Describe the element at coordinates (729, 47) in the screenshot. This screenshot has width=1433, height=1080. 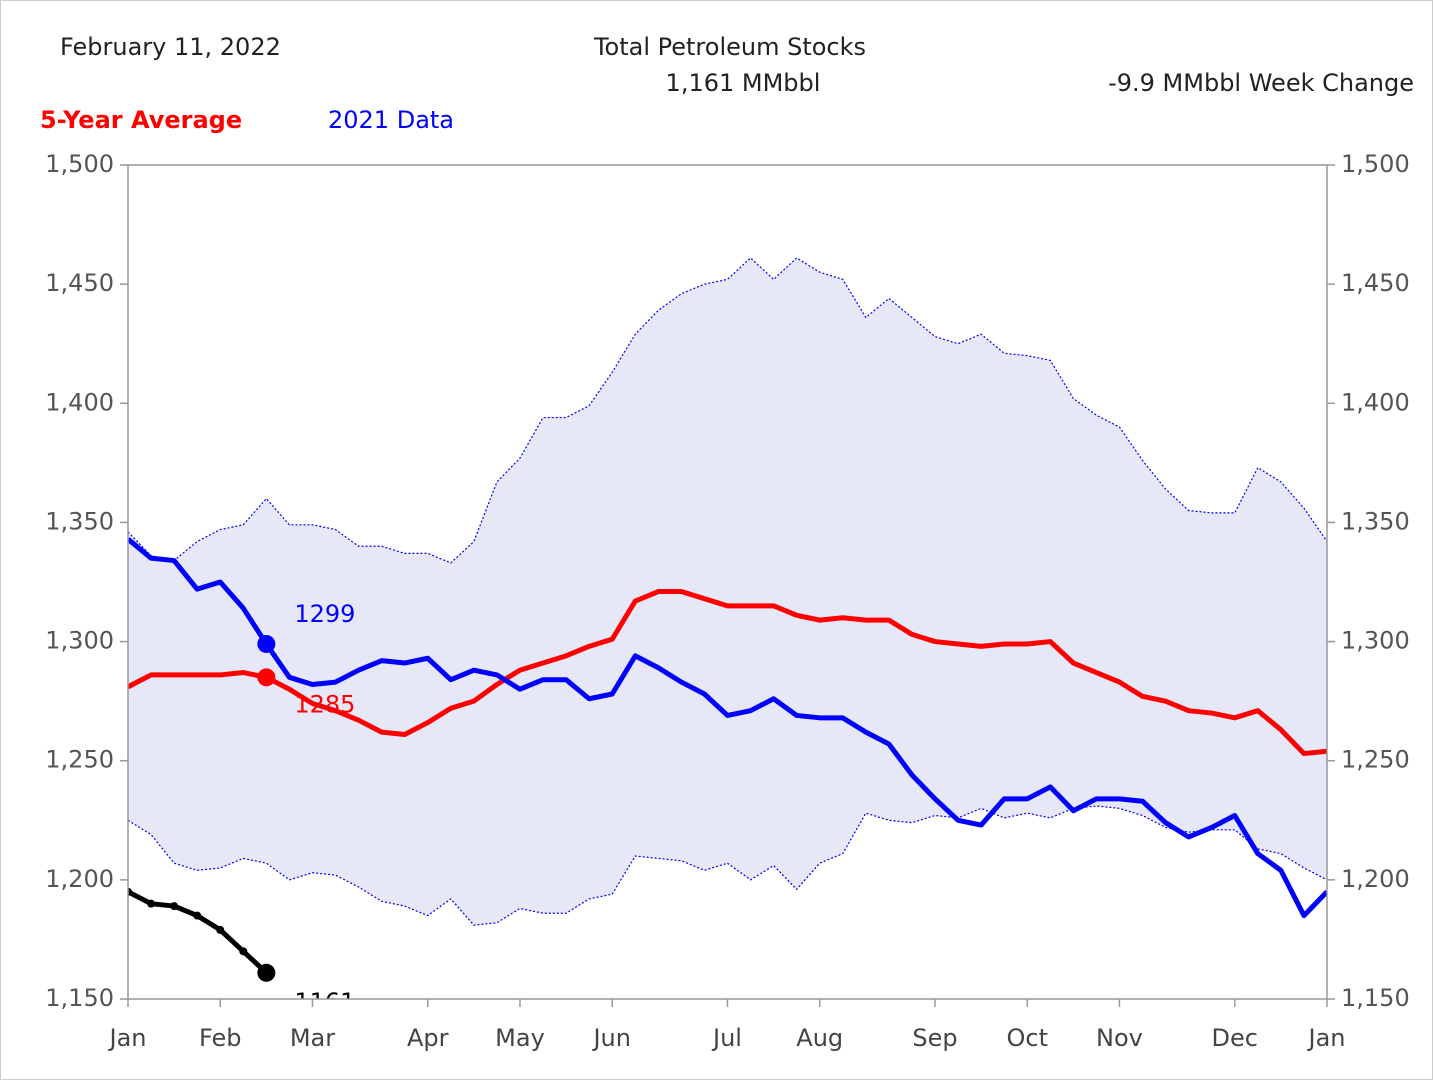
I see `chart-title: Total Petroleum Stocks` at that location.